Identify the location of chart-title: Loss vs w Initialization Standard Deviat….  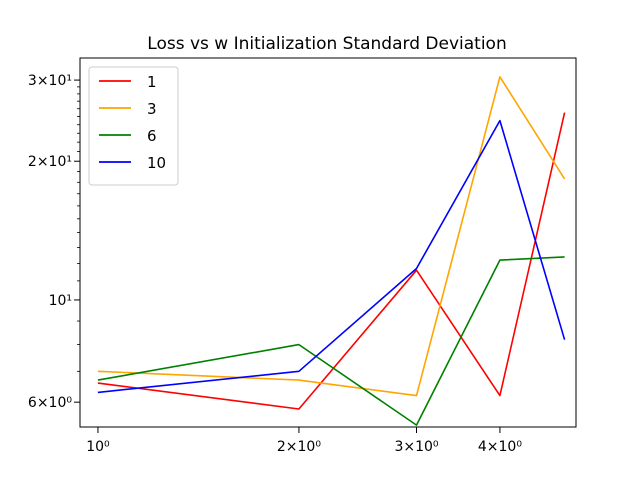
(326, 44).